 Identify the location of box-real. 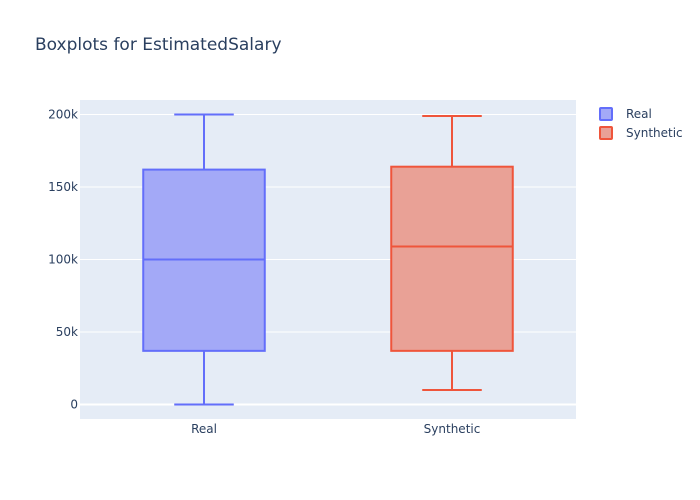
(204, 259).